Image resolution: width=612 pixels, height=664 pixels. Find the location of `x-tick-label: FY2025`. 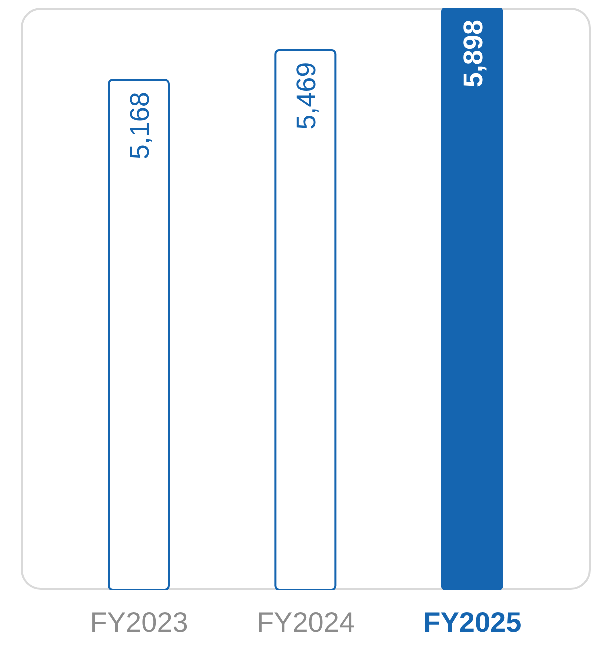

x-tick-label: FY2025 is located at coordinates (473, 622).